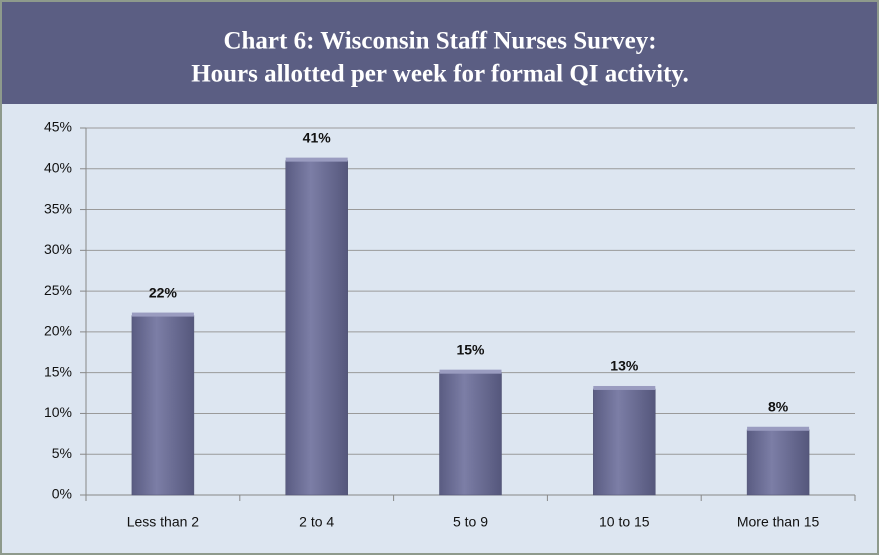 This screenshot has width=879, height=555. Describe the element at coordinates (163, 522) in the screenshot. I see `x-tick-label: Less than 2` at that location.